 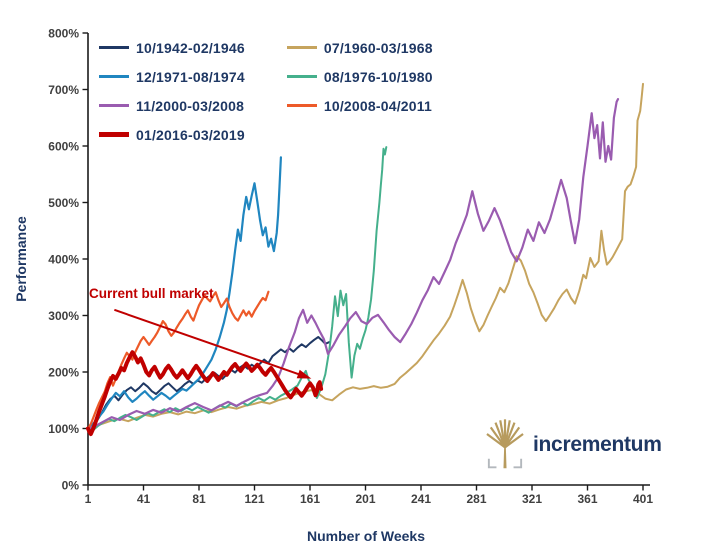 I want to click on svg-text: 800%, so click(x=63, y=34).